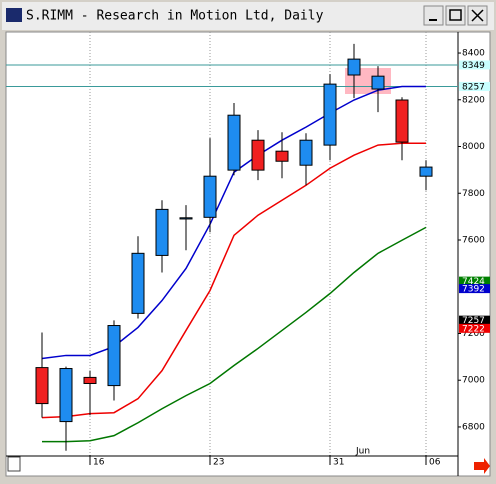 The width and height of the screenshot is (496, 484). Describe the element at coordinates (473, 334) in the screenshot. I see `y-tick-label: 7200` at that location.